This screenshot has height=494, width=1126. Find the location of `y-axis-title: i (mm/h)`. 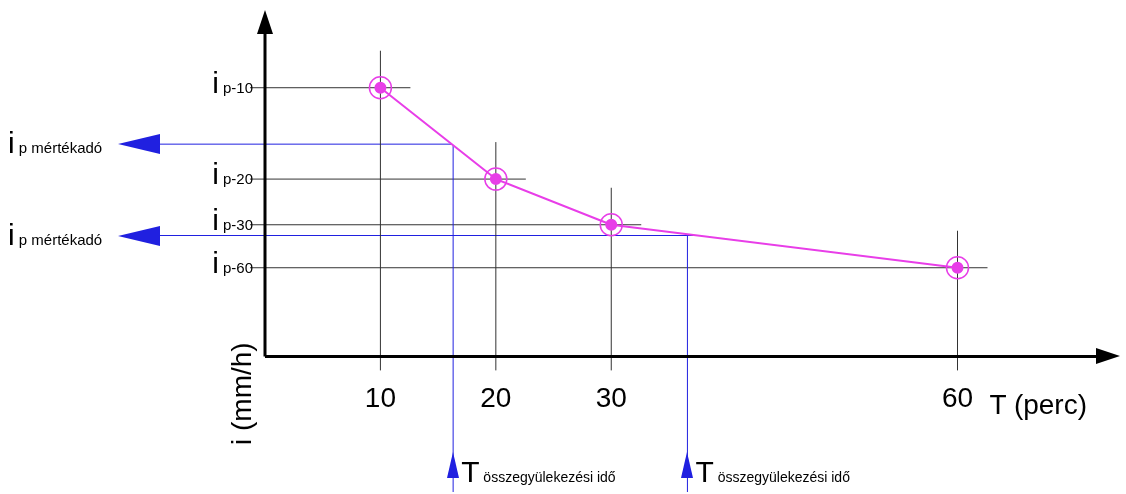

y-axis-title: i (mm/h) is located at coordinates (241, 393).